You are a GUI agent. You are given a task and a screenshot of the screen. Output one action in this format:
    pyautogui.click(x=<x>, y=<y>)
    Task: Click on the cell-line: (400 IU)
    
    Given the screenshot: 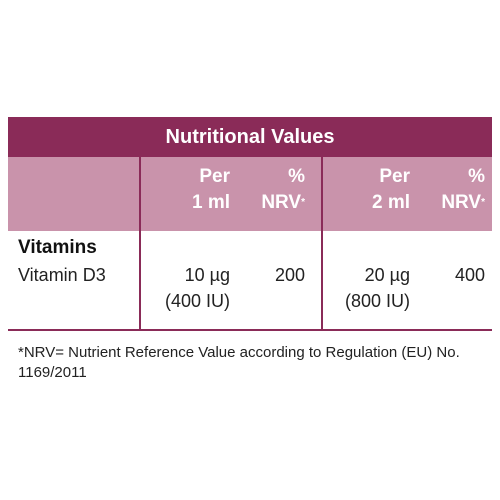 What is the action you would take?
    pyautogui.click(x=197, y=301)
    